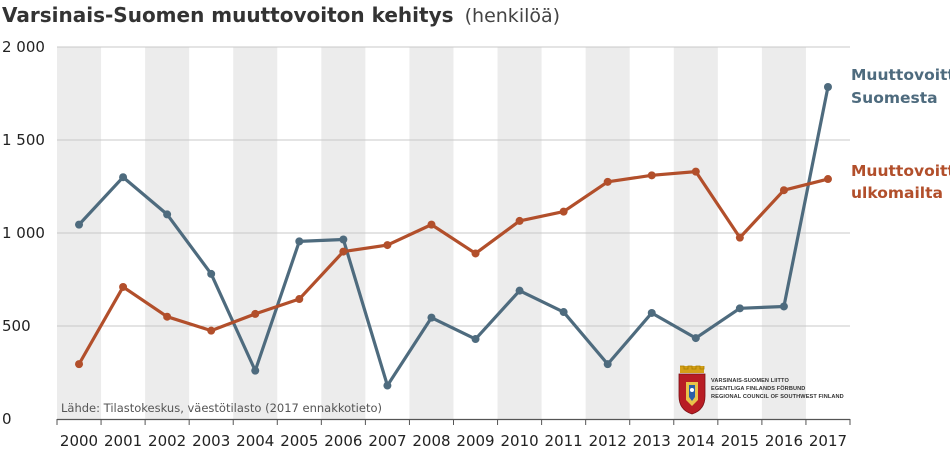 The image size is (950, 453). Describe the element at coordinates (387, 441) in the screenshot. I see `x-tick-label: 2007` at that location.